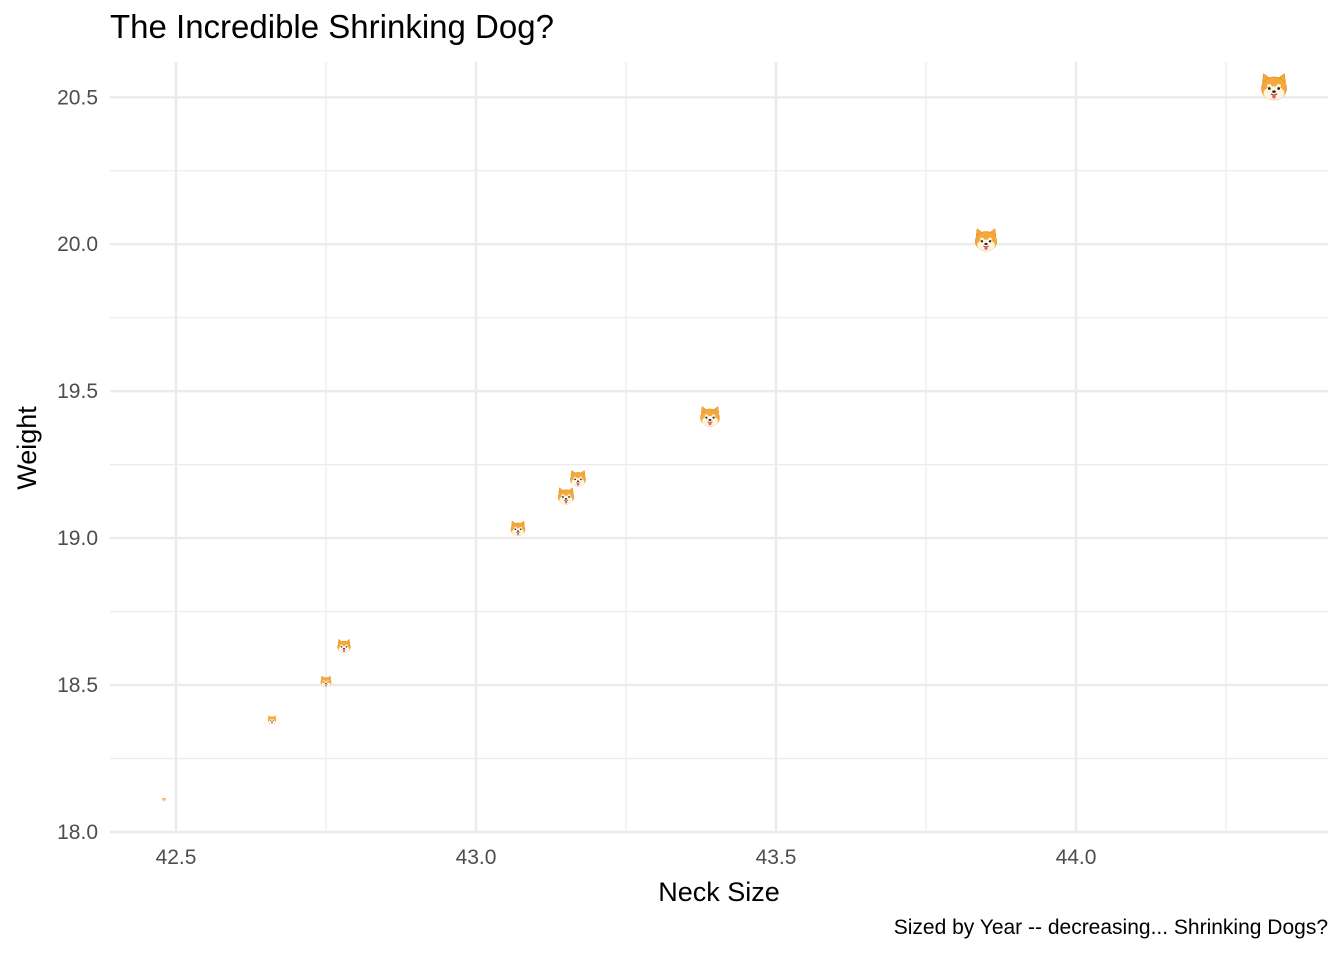  I want to click on x-axis-title: Neck Size, so click(719, 892).